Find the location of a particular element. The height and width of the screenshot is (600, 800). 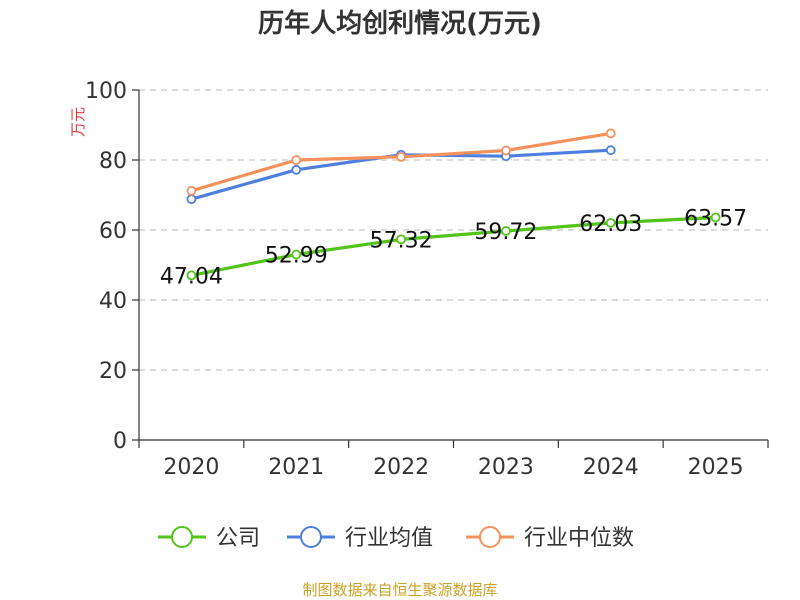

data-label-2023: 59.72 is located at coordinates (505, 232).